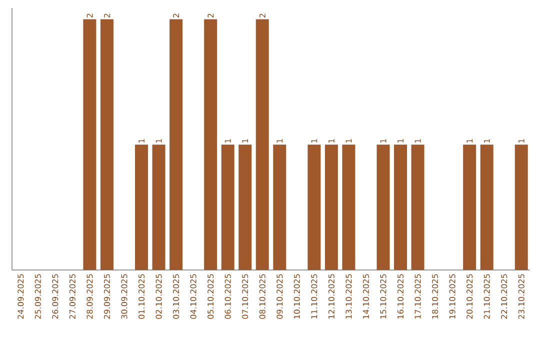  I want to click on x-tick-label: 29.09.2025, so click(107, 296).